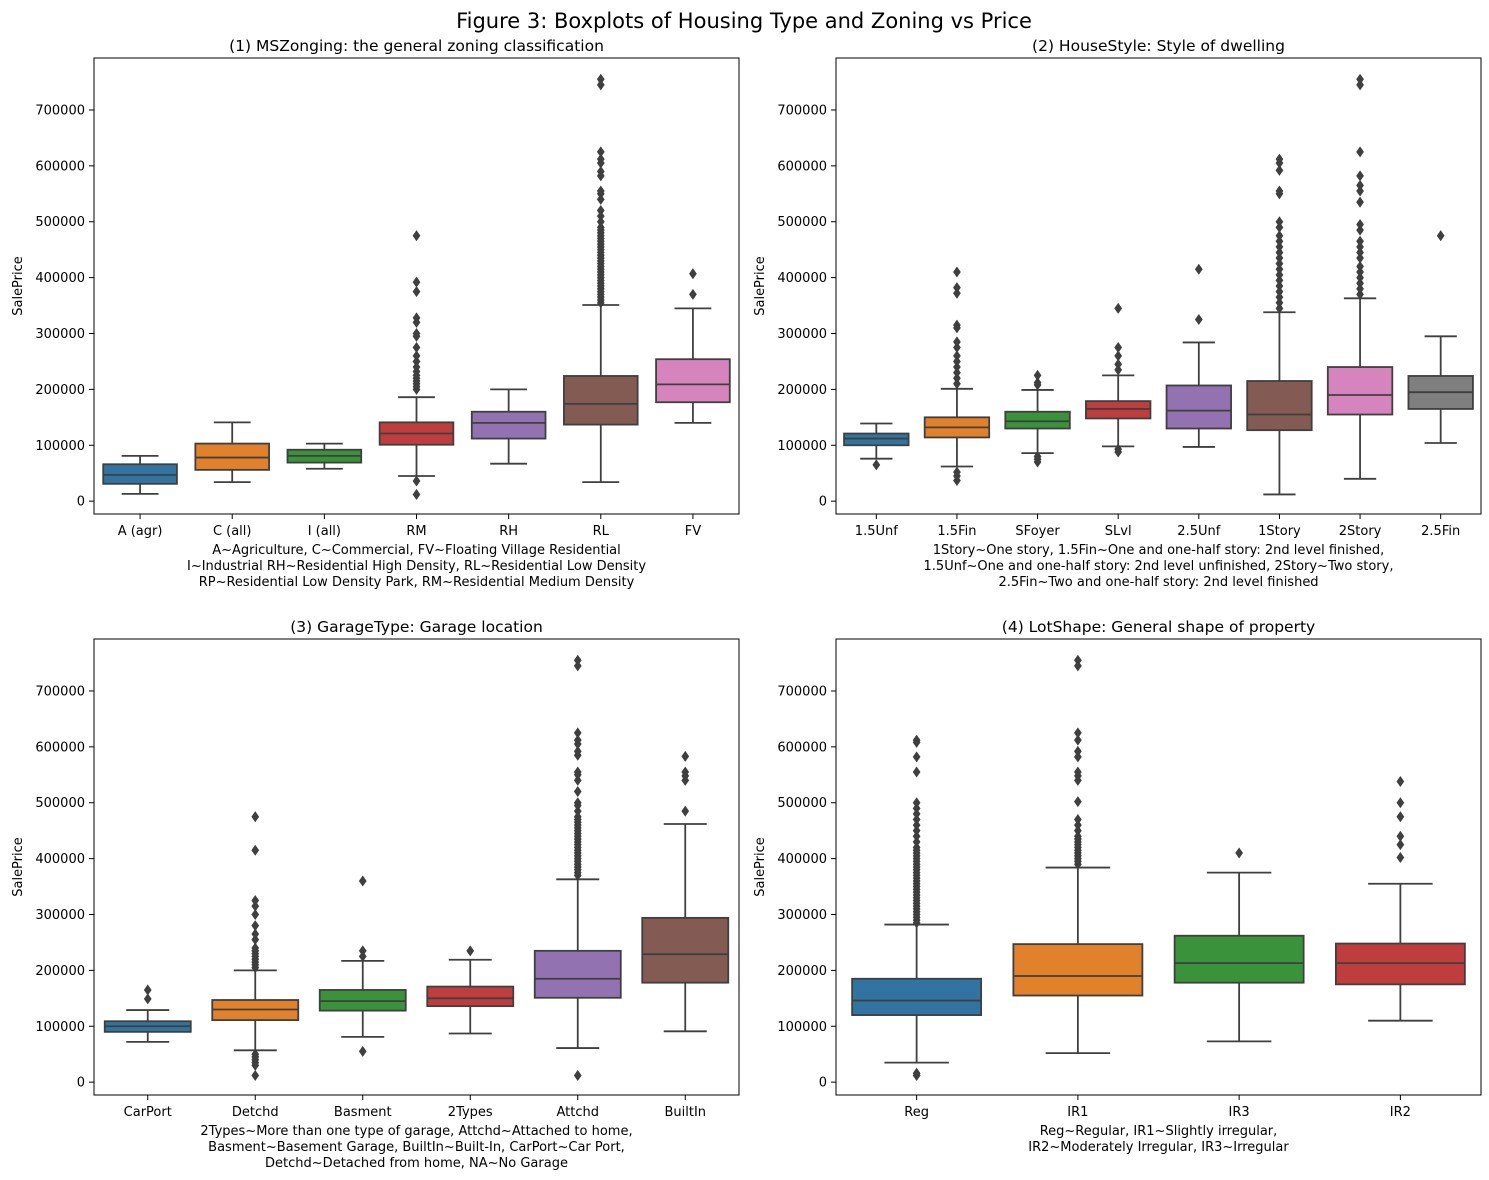  What do you see at coordinates (140, 531) in the screenshot?
I see `x-tick-label: A (agr)` at bounding box center [140, 531].